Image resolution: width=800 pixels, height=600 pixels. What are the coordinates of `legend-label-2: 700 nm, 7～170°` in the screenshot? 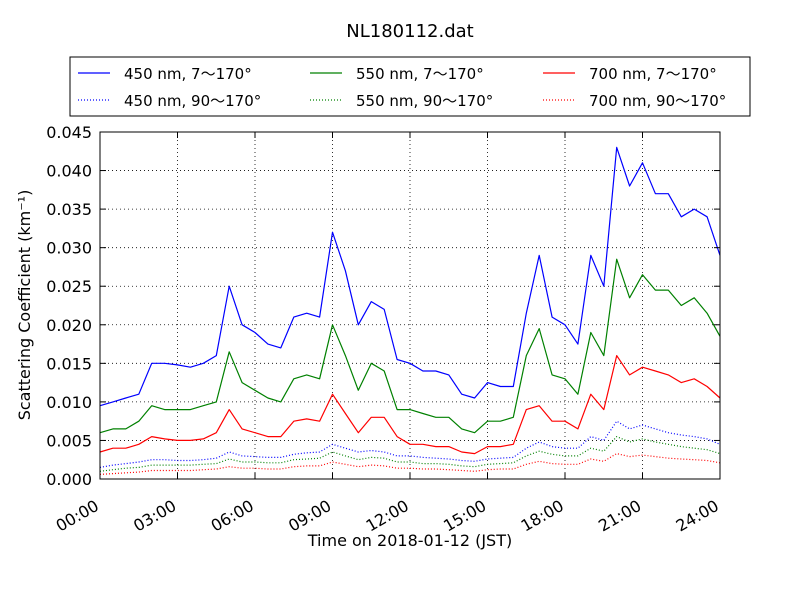 It's located at (653, 74).